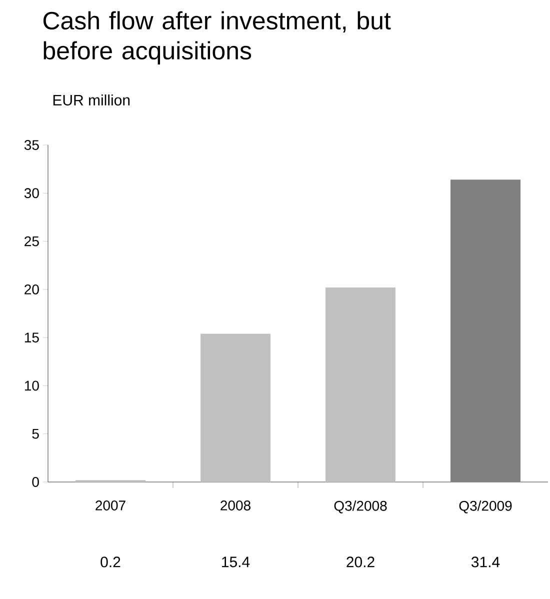  Describe the element at coordinates (31, 193) in the screenshot. I see `y-tick-label: 30` at that location.